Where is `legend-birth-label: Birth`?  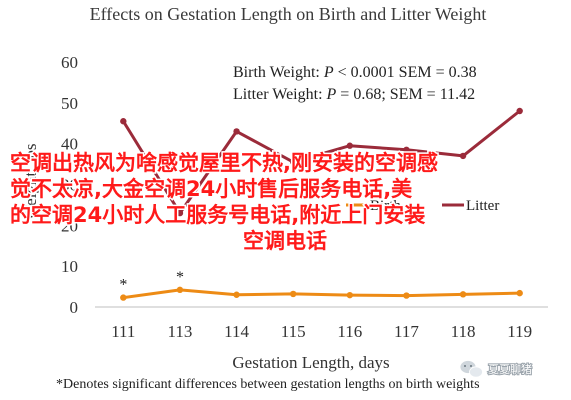
legend-birth-label: Birth is located at coordinates (385, 206).